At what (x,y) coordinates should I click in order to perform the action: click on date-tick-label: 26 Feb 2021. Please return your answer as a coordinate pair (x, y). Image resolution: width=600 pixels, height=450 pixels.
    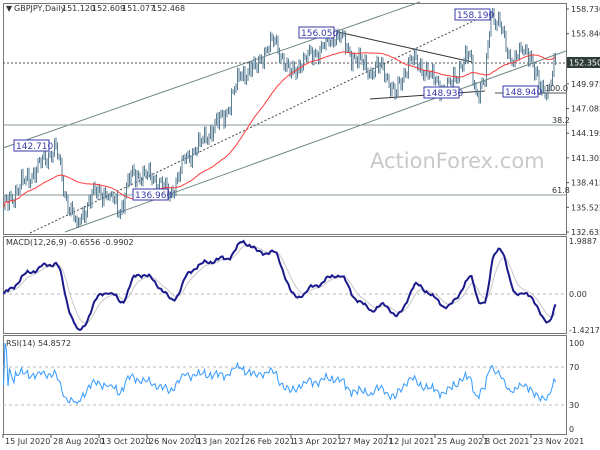
    Looking at the image, I should click on (270, 441).